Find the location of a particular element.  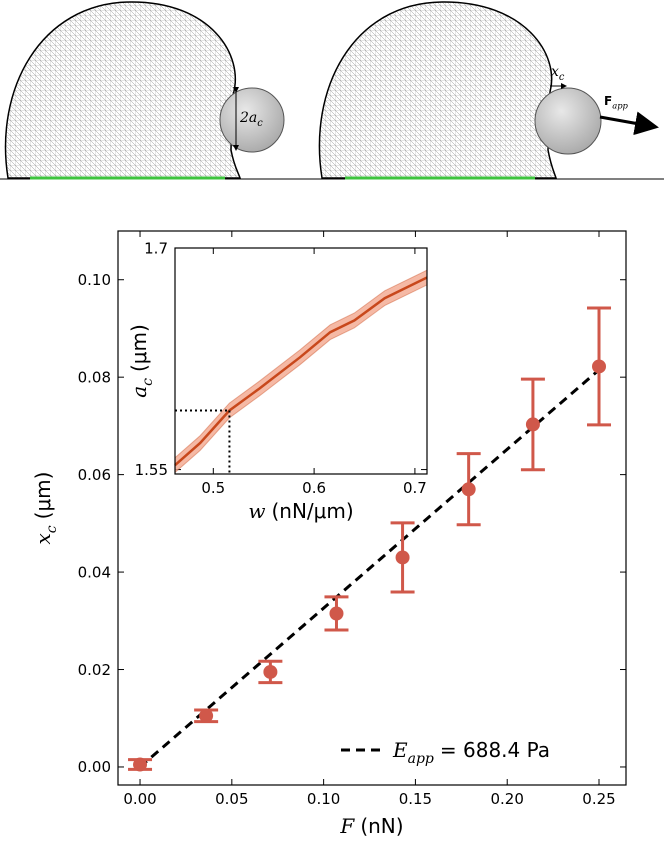

y-tick-label: 0.00 is located at coordinates (94, 767).